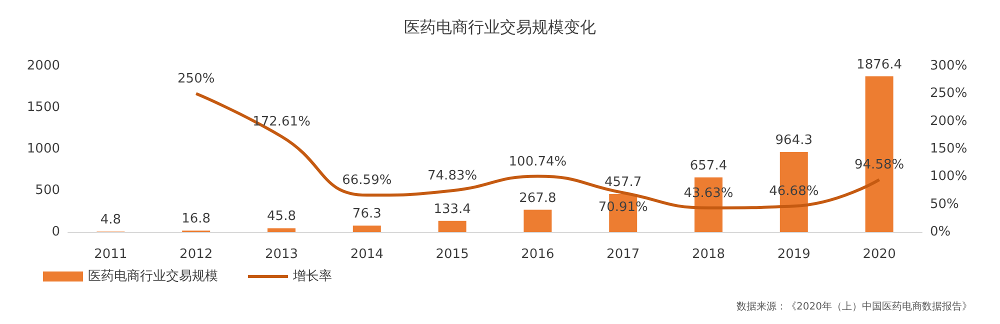 The width and height of the screenshot is (1000, 324). What do you see at coordinates (537, 254) in the screenshot?
I see `x-tick-label: 2016` at bounding box center [537, 254].